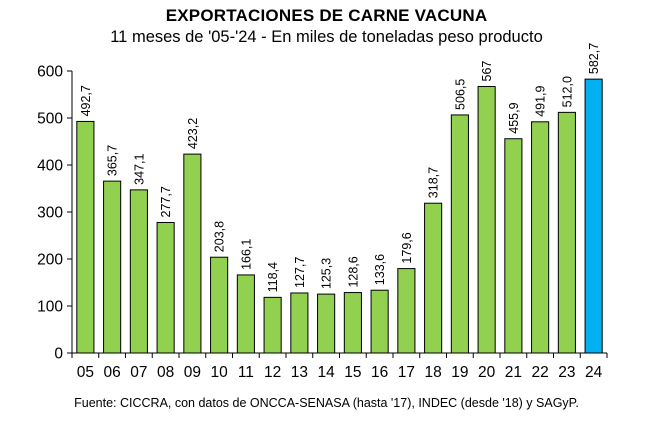  I want to click on x-tick-label: 22, so click(540, 372).